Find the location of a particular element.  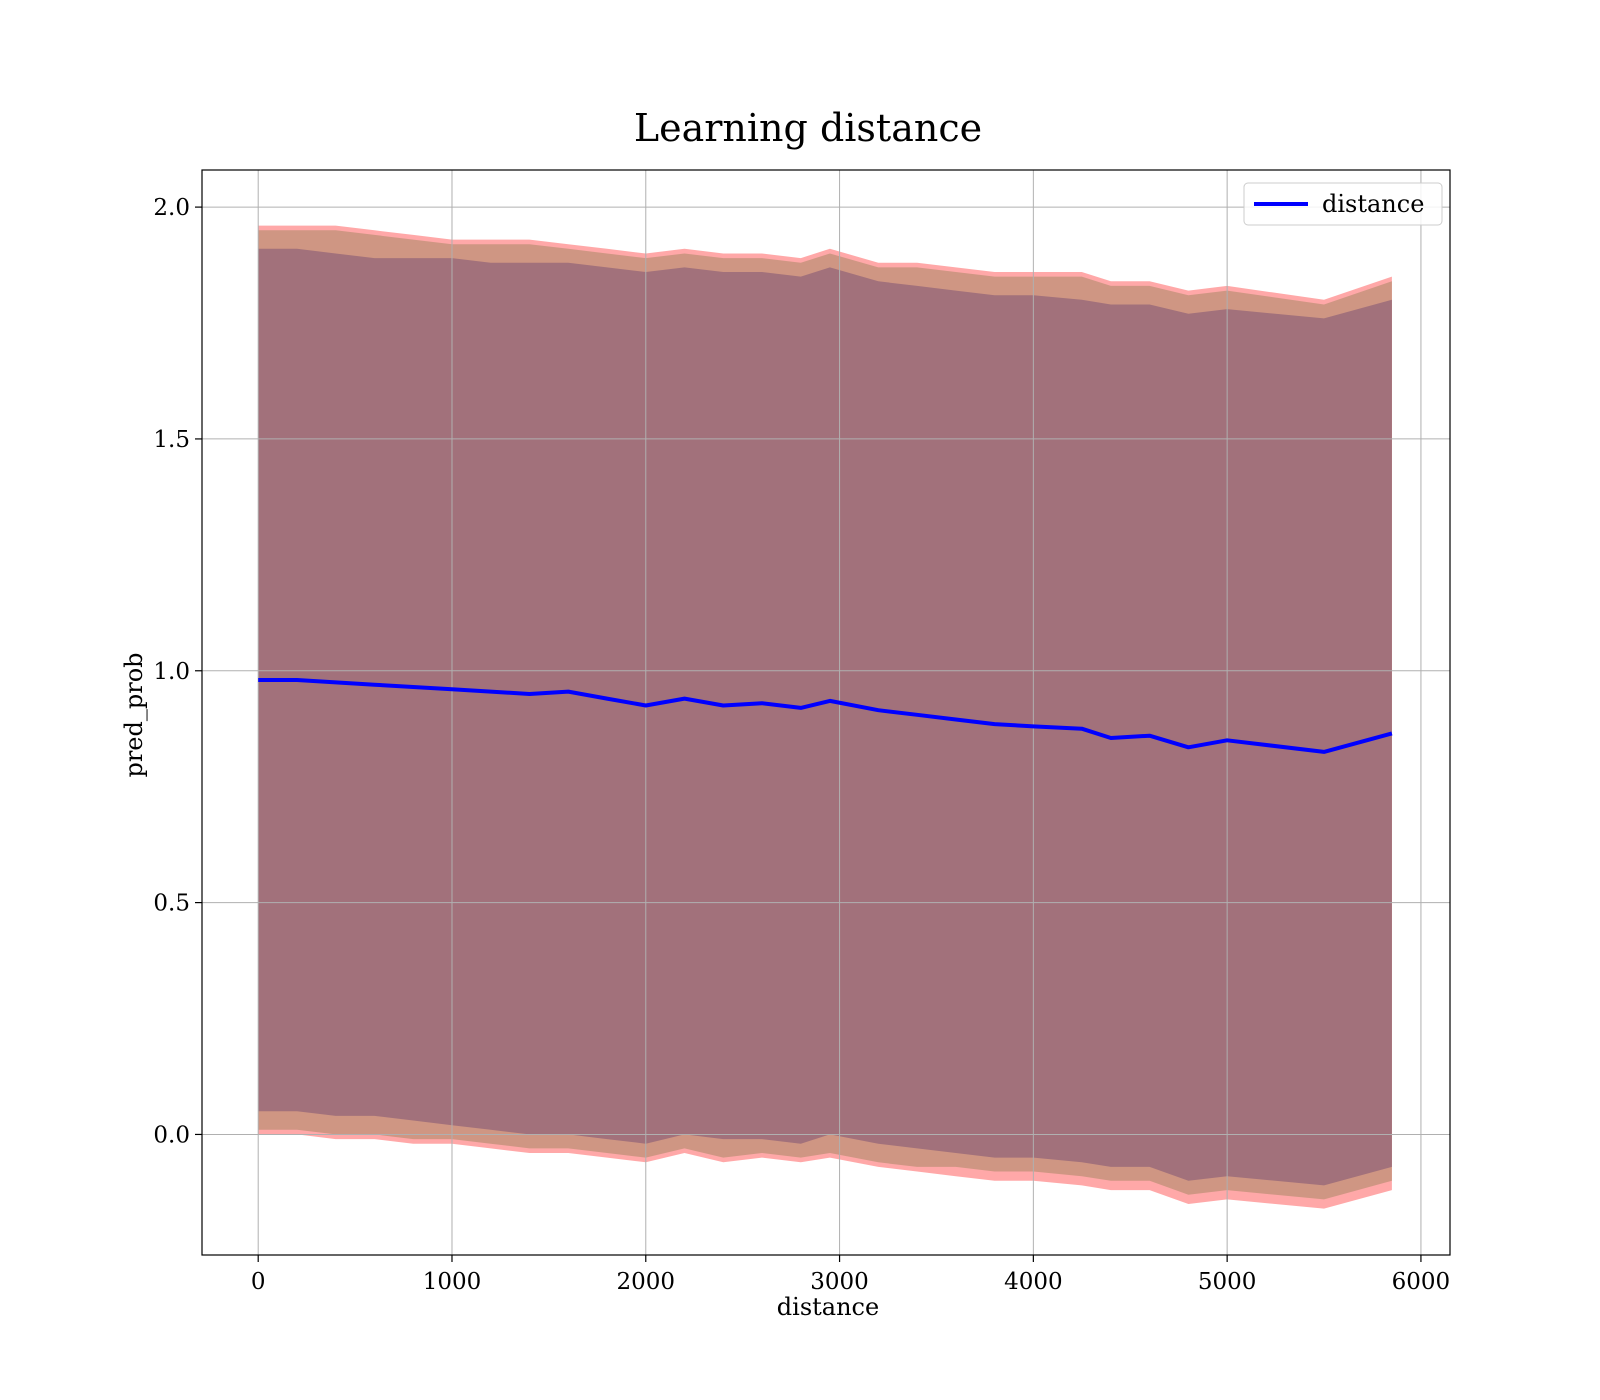

series-lines is located at coordinates (825, 716).